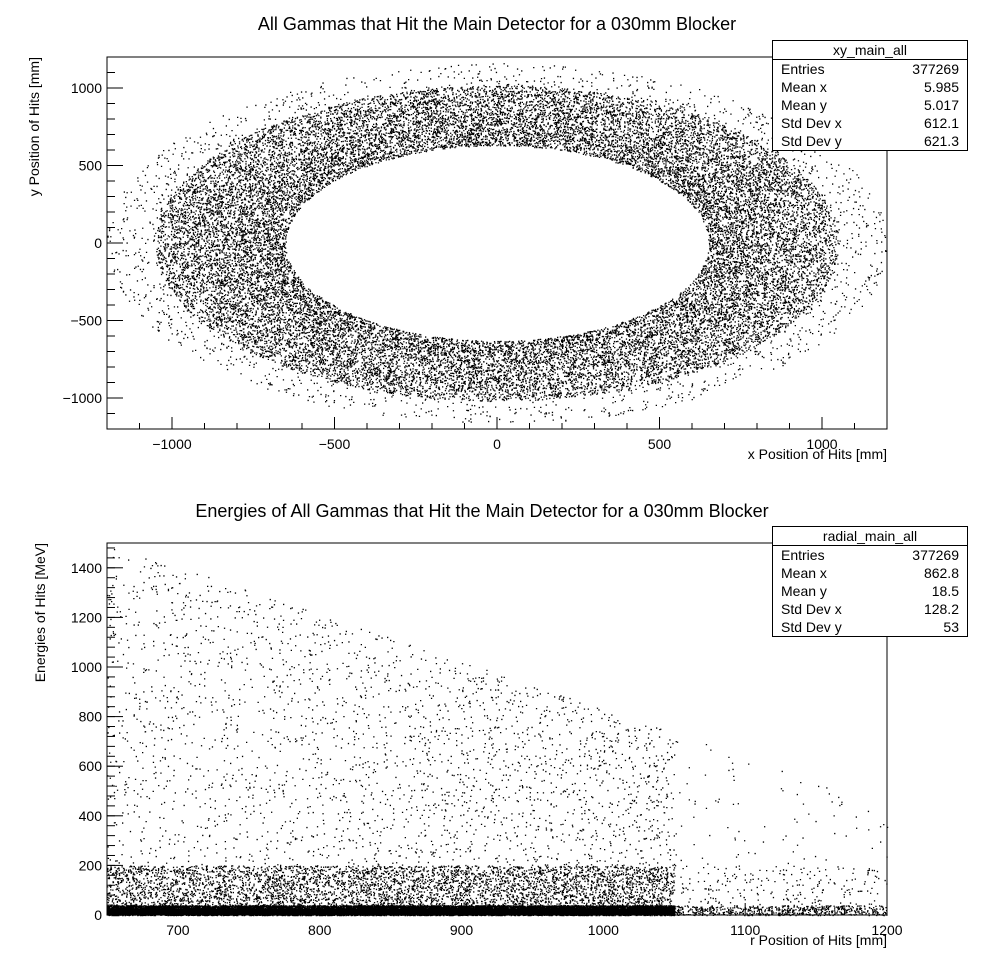  What do you see at coordinates (83, 398) in the screenshot?
I see `xy-y-tick-label: −1000` at bounding box center [83, 398].